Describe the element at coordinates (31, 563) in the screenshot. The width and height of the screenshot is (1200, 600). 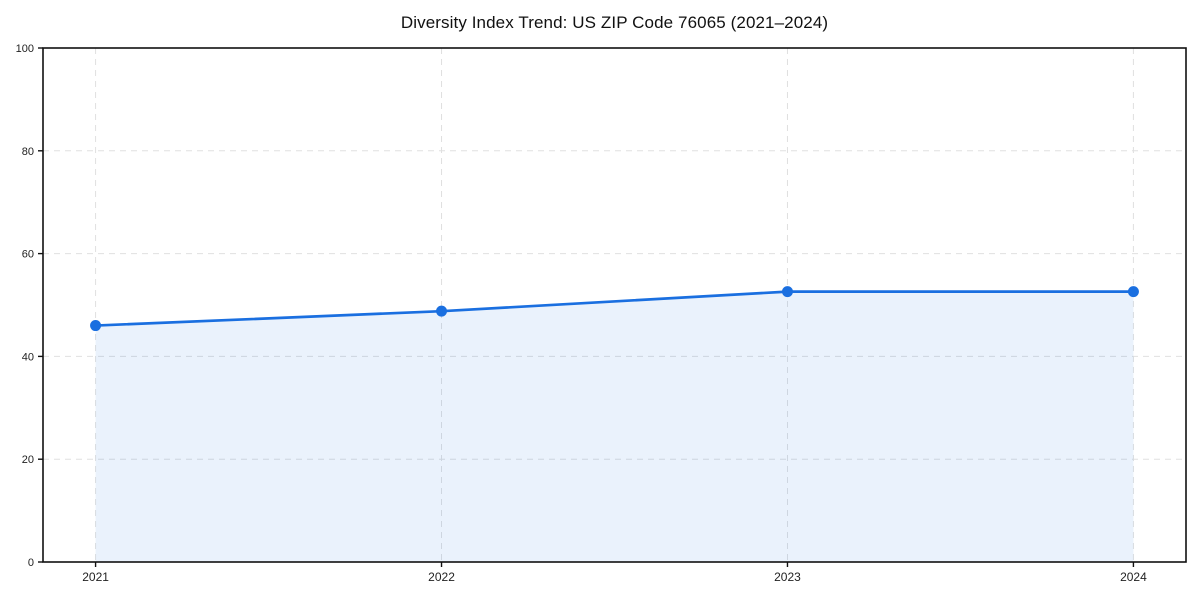
I see `y-tick-label: 0` at that location.